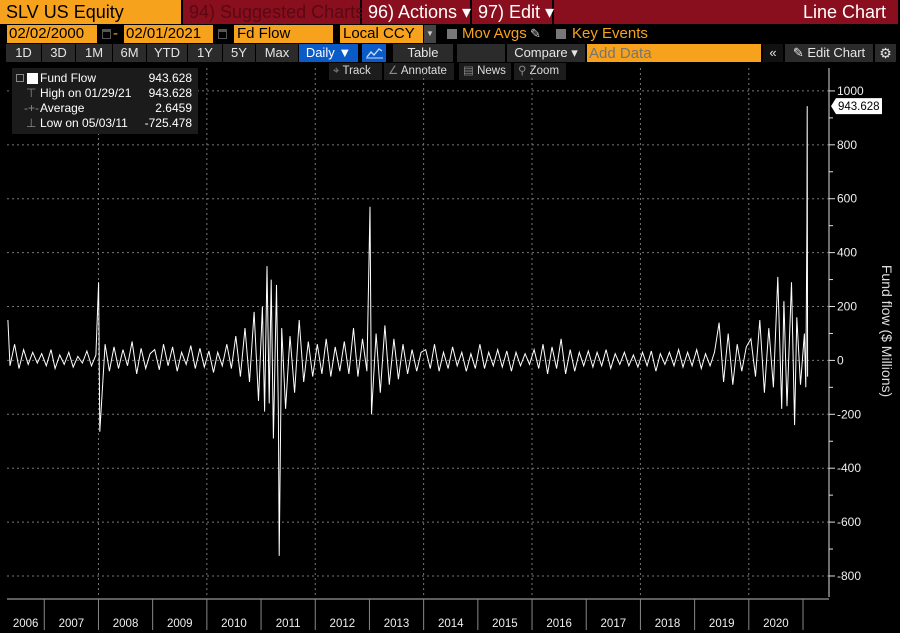  I want to click on callout-value: 943.628, so click(859, 107).